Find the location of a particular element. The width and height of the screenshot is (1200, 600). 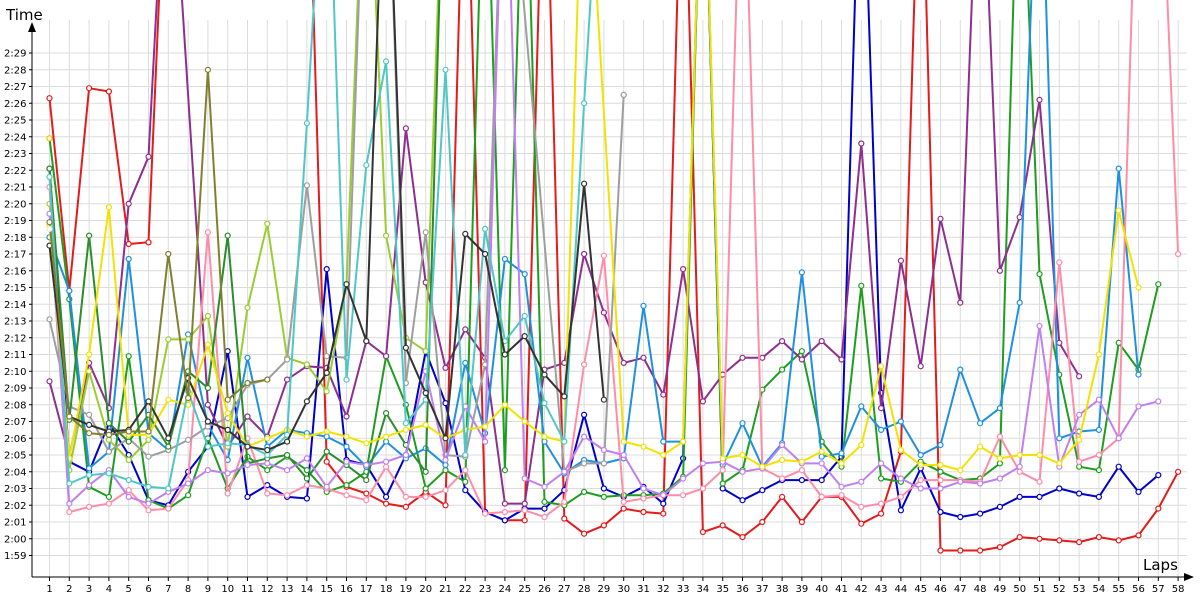

x-tick-label: 53 is located at coordinates (1079, 589).